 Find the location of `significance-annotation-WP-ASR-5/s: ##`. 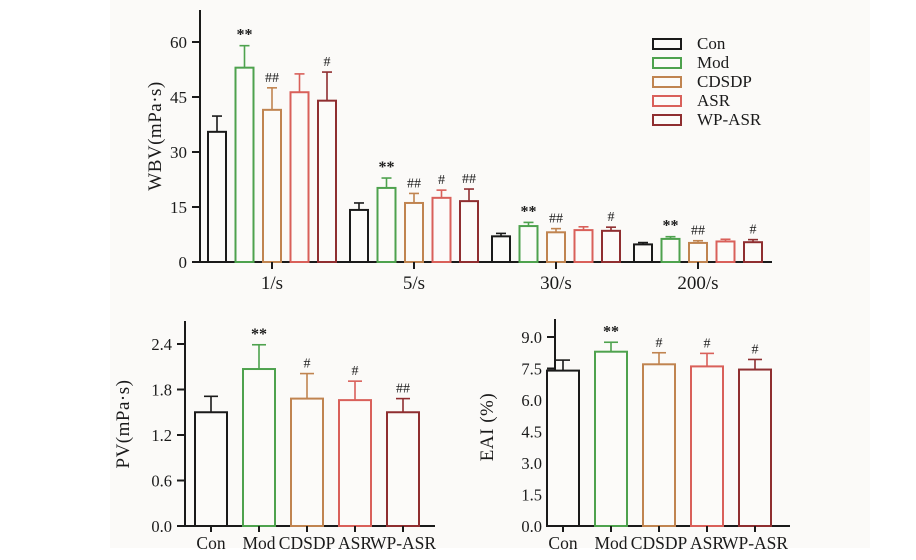

significance-annotation-WP-ASR-5/s: ## is located at coordinates (469, 179).